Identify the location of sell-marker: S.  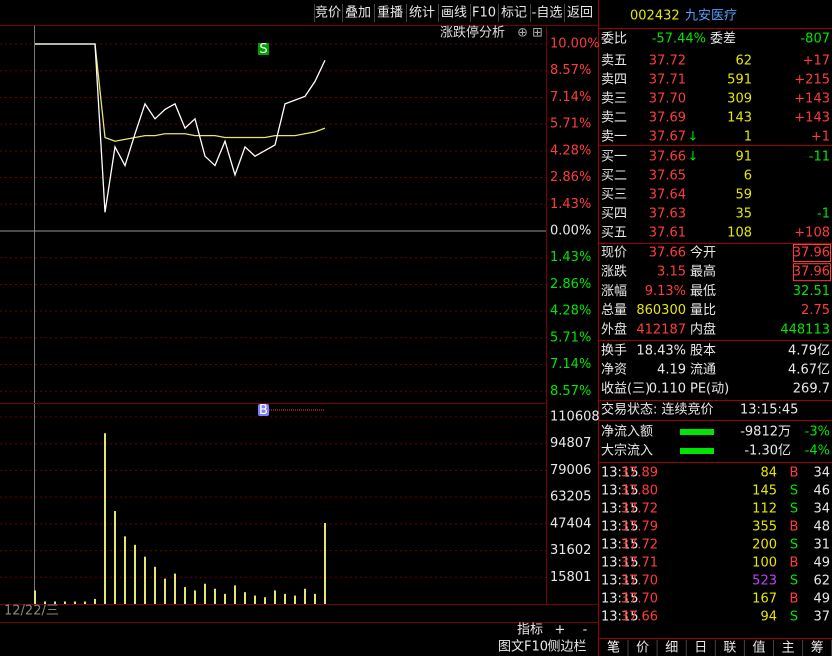
(263, 49).